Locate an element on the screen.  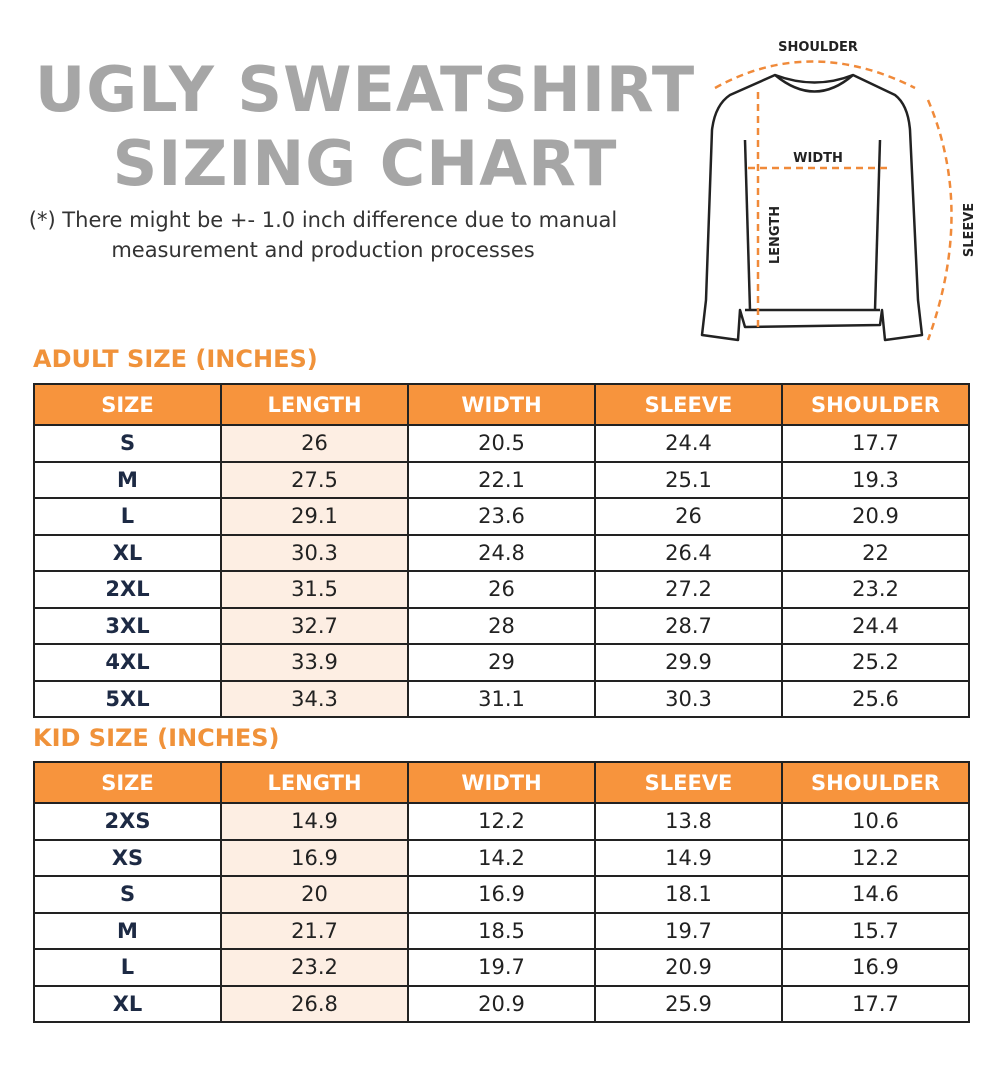
cell-shoulder: 23.2 is located at coordinates (875, 589).